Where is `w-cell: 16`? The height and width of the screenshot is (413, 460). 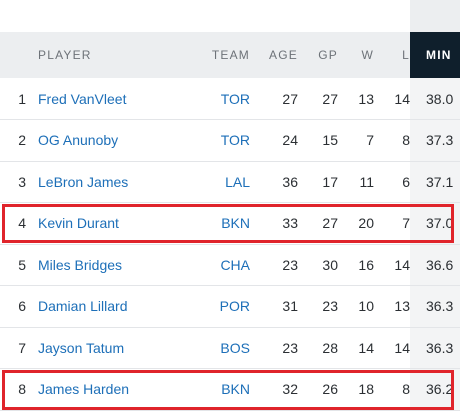
w-cell: 16 is located at coordinates (366, 264).